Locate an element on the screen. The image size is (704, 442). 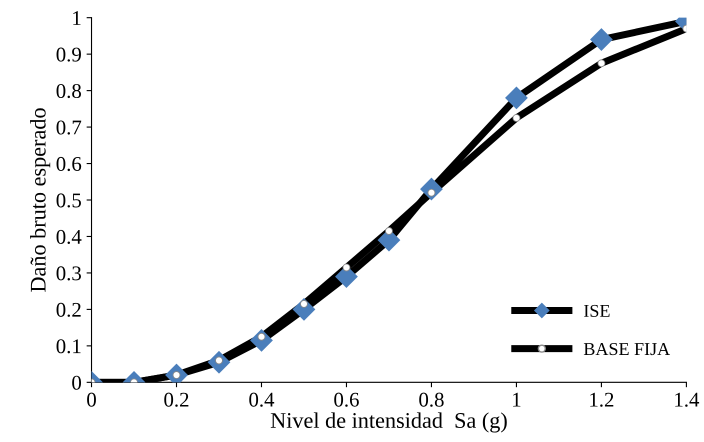
x-tick-label: 1.4 is located at coordinates (687, 399).